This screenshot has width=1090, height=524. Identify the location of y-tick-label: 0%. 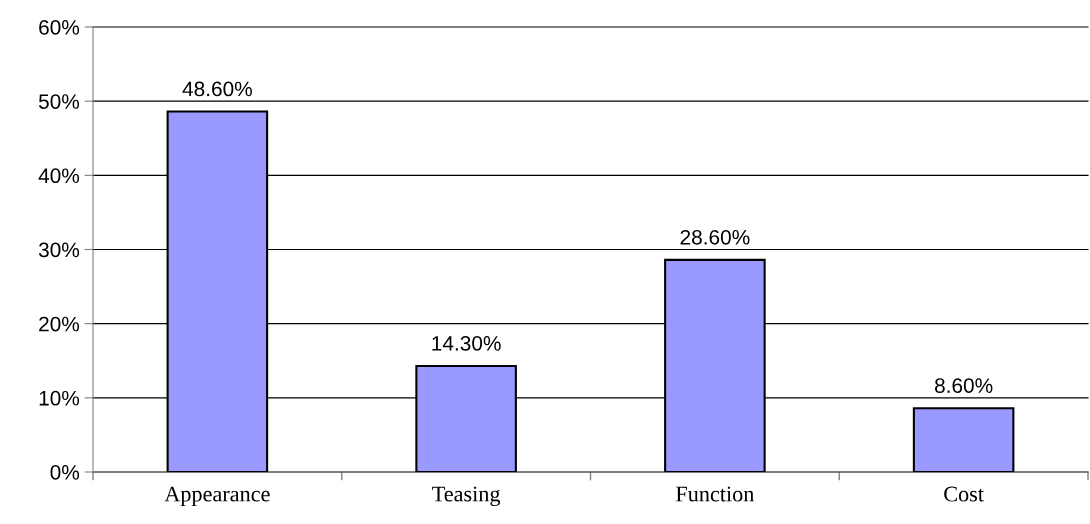
(65, 472).